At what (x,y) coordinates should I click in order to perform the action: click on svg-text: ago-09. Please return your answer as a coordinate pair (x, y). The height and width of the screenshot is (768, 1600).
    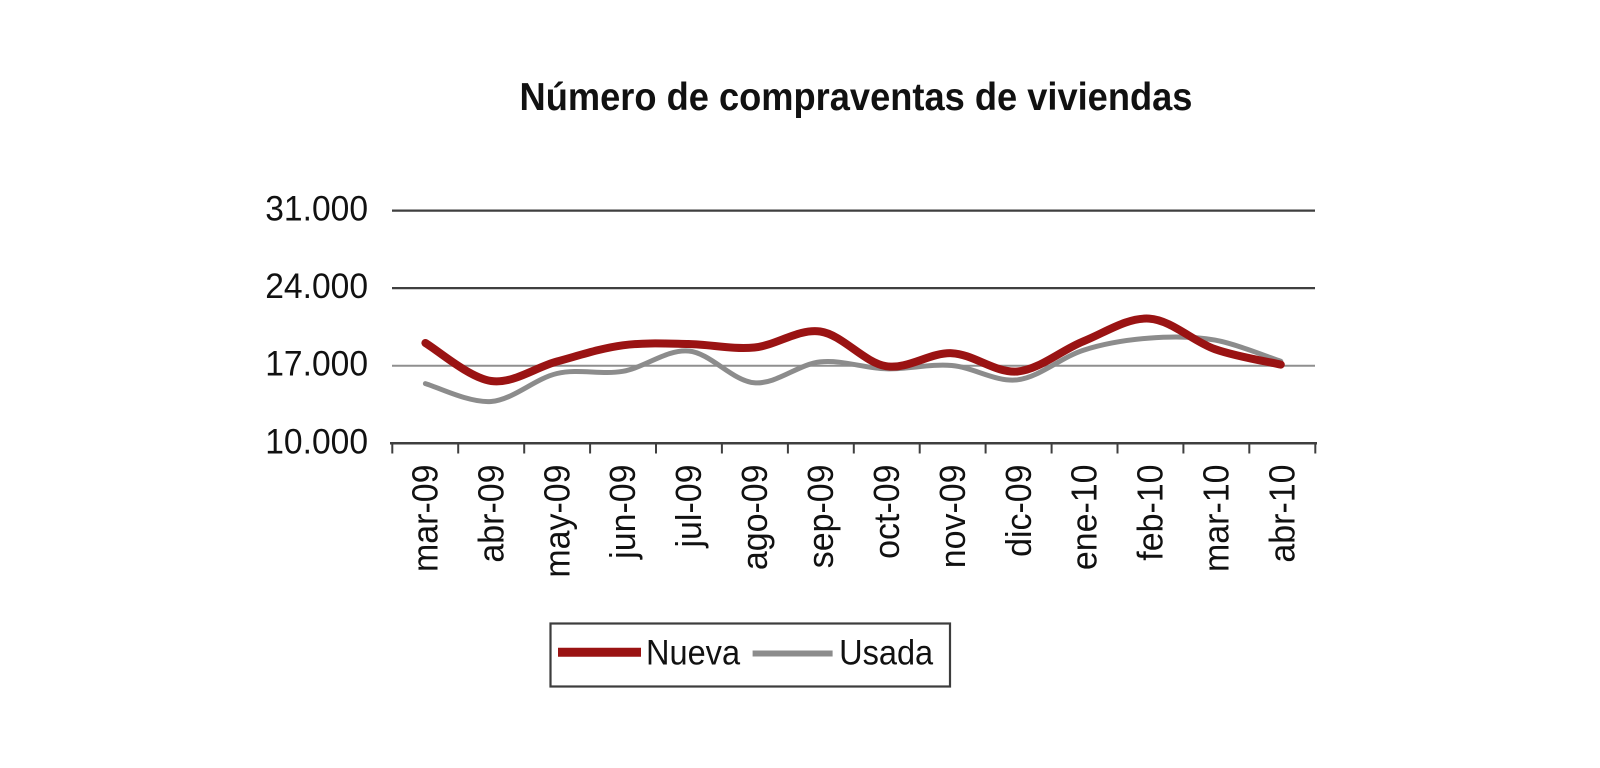
    Looking at the image, I should click on (755, 518).